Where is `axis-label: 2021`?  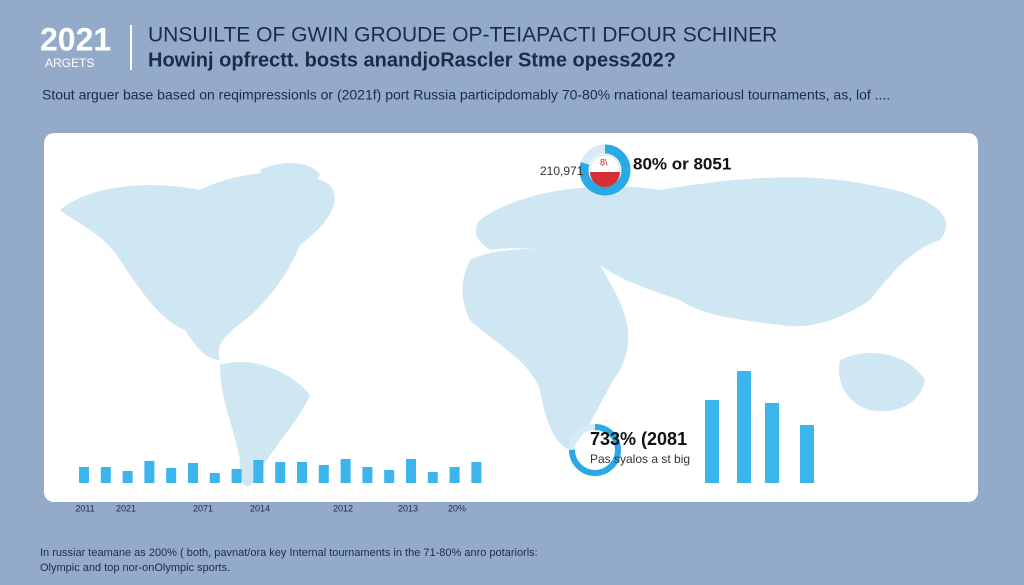
axis-label: 2021 is located at coordinates (126, 508).